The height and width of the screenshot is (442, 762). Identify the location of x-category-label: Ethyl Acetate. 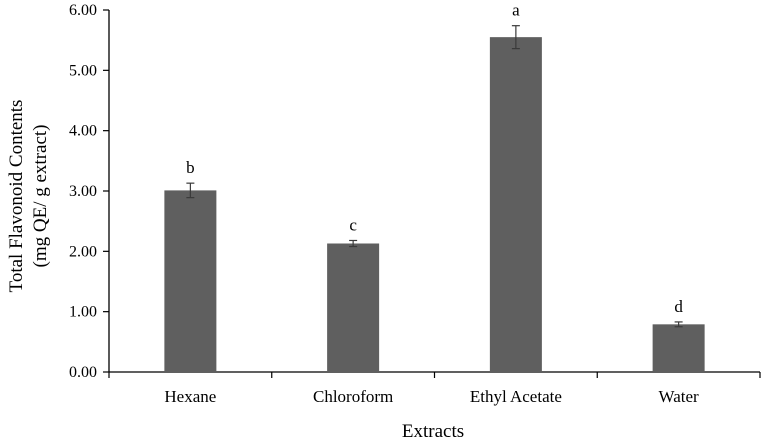
(516, 396).